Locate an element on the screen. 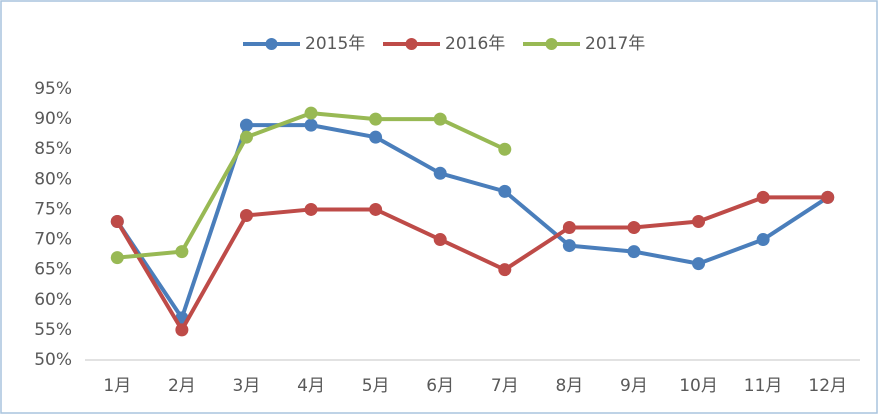  x-tick-label: 4月 is located at coordinates (311, 386).